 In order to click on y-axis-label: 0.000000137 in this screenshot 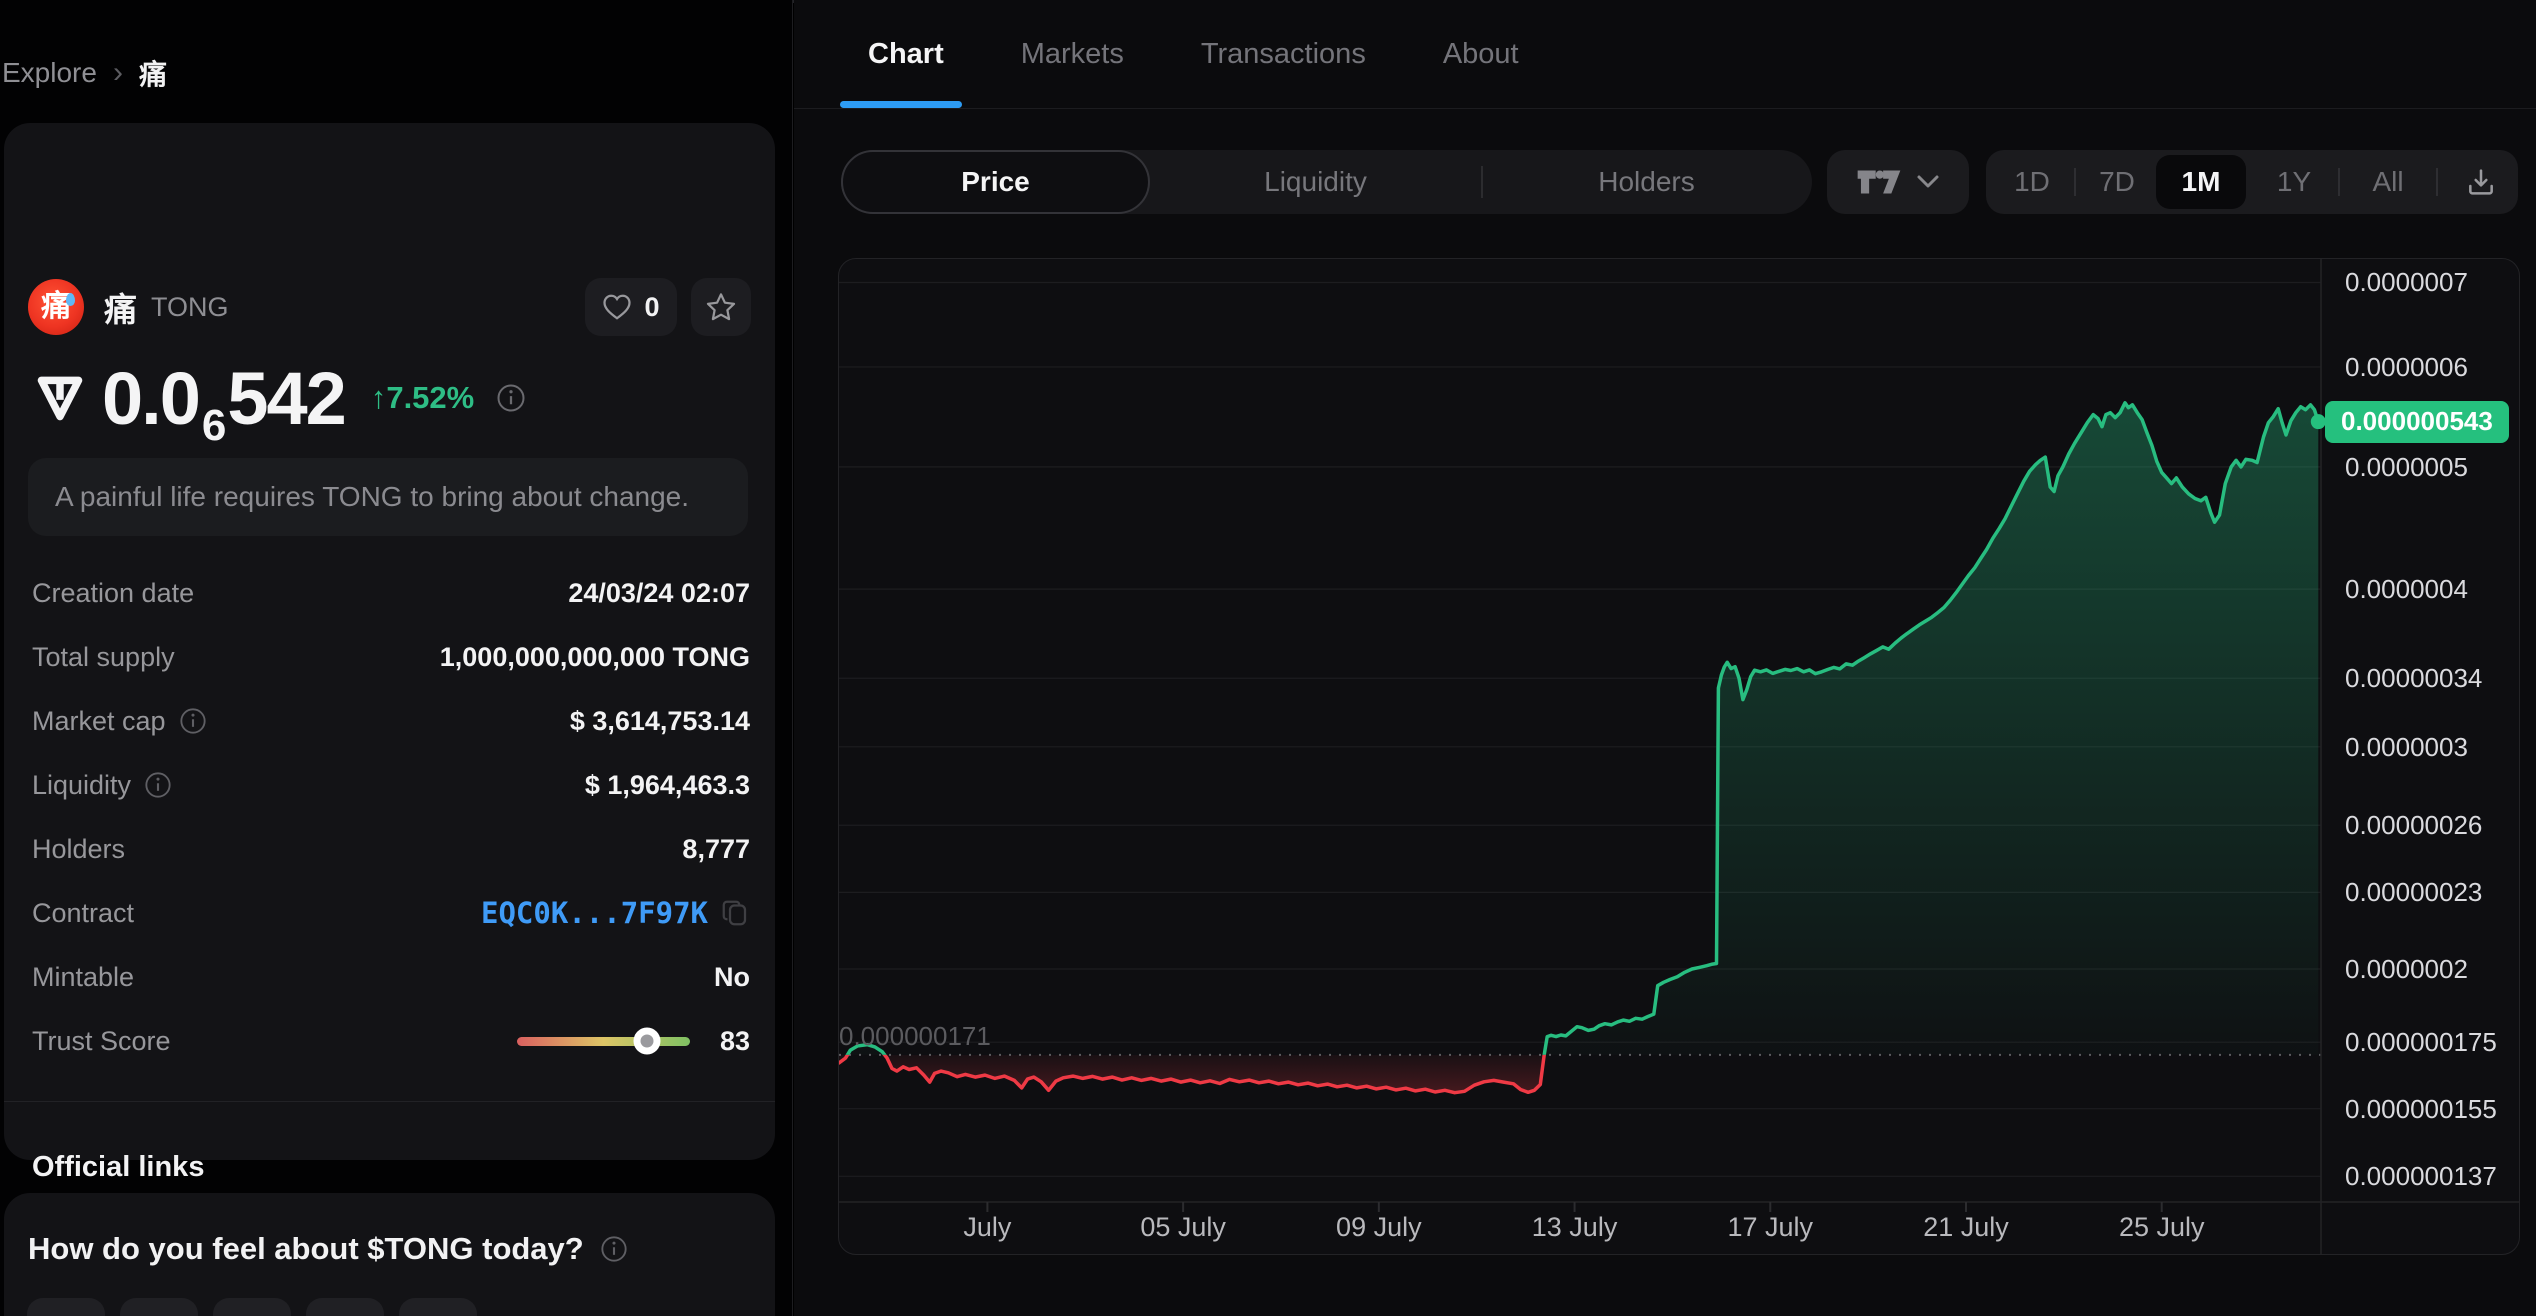, I will do `click(2421, 1176)`.